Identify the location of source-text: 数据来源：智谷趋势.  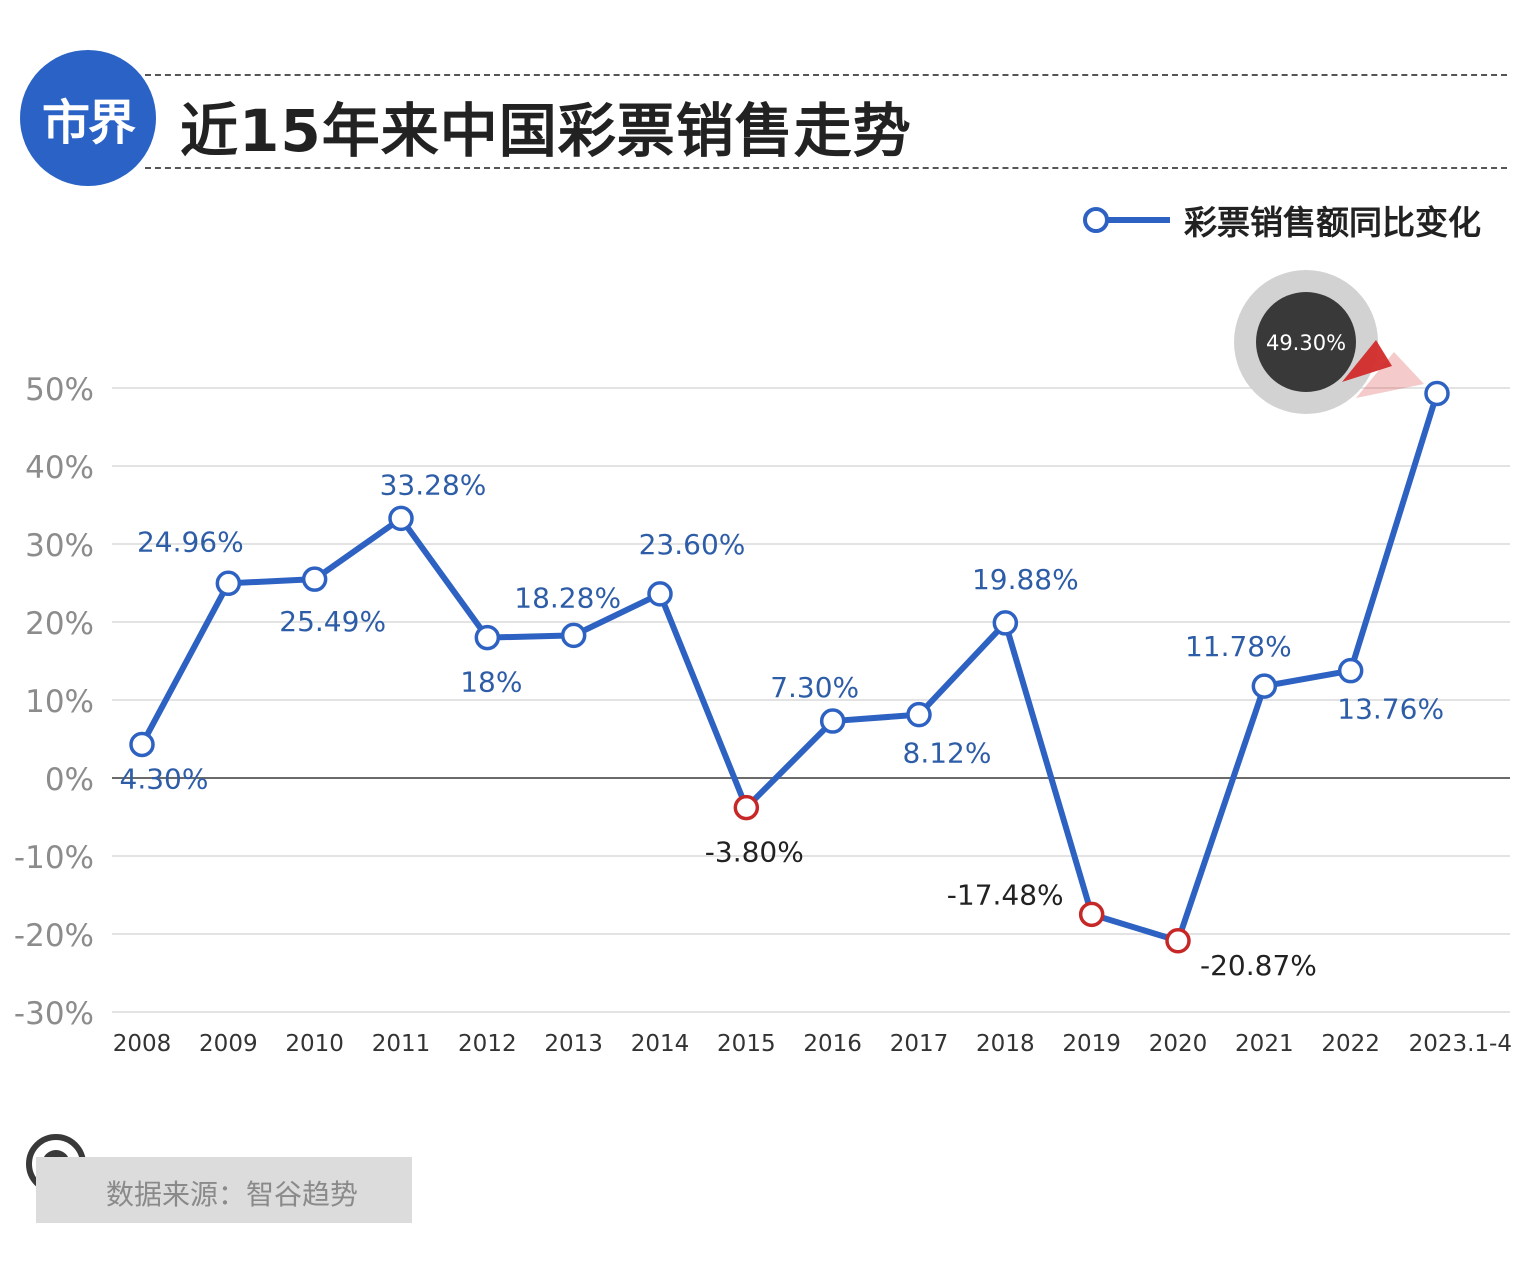
(232, 1194).